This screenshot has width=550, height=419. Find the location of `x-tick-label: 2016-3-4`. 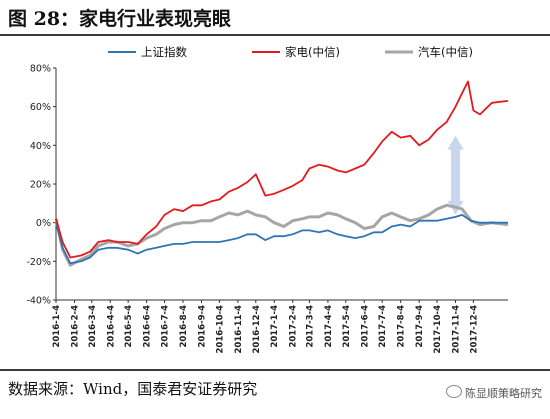

x-tick-label: 2016-3-4 is located at coordinates (93, 326).